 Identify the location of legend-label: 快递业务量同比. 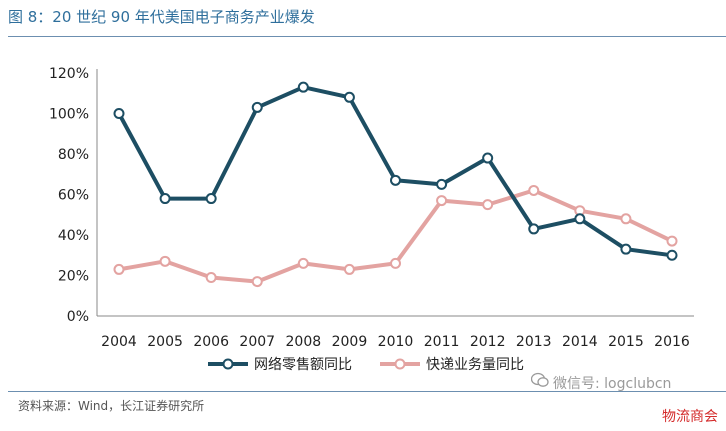
(475, 365).